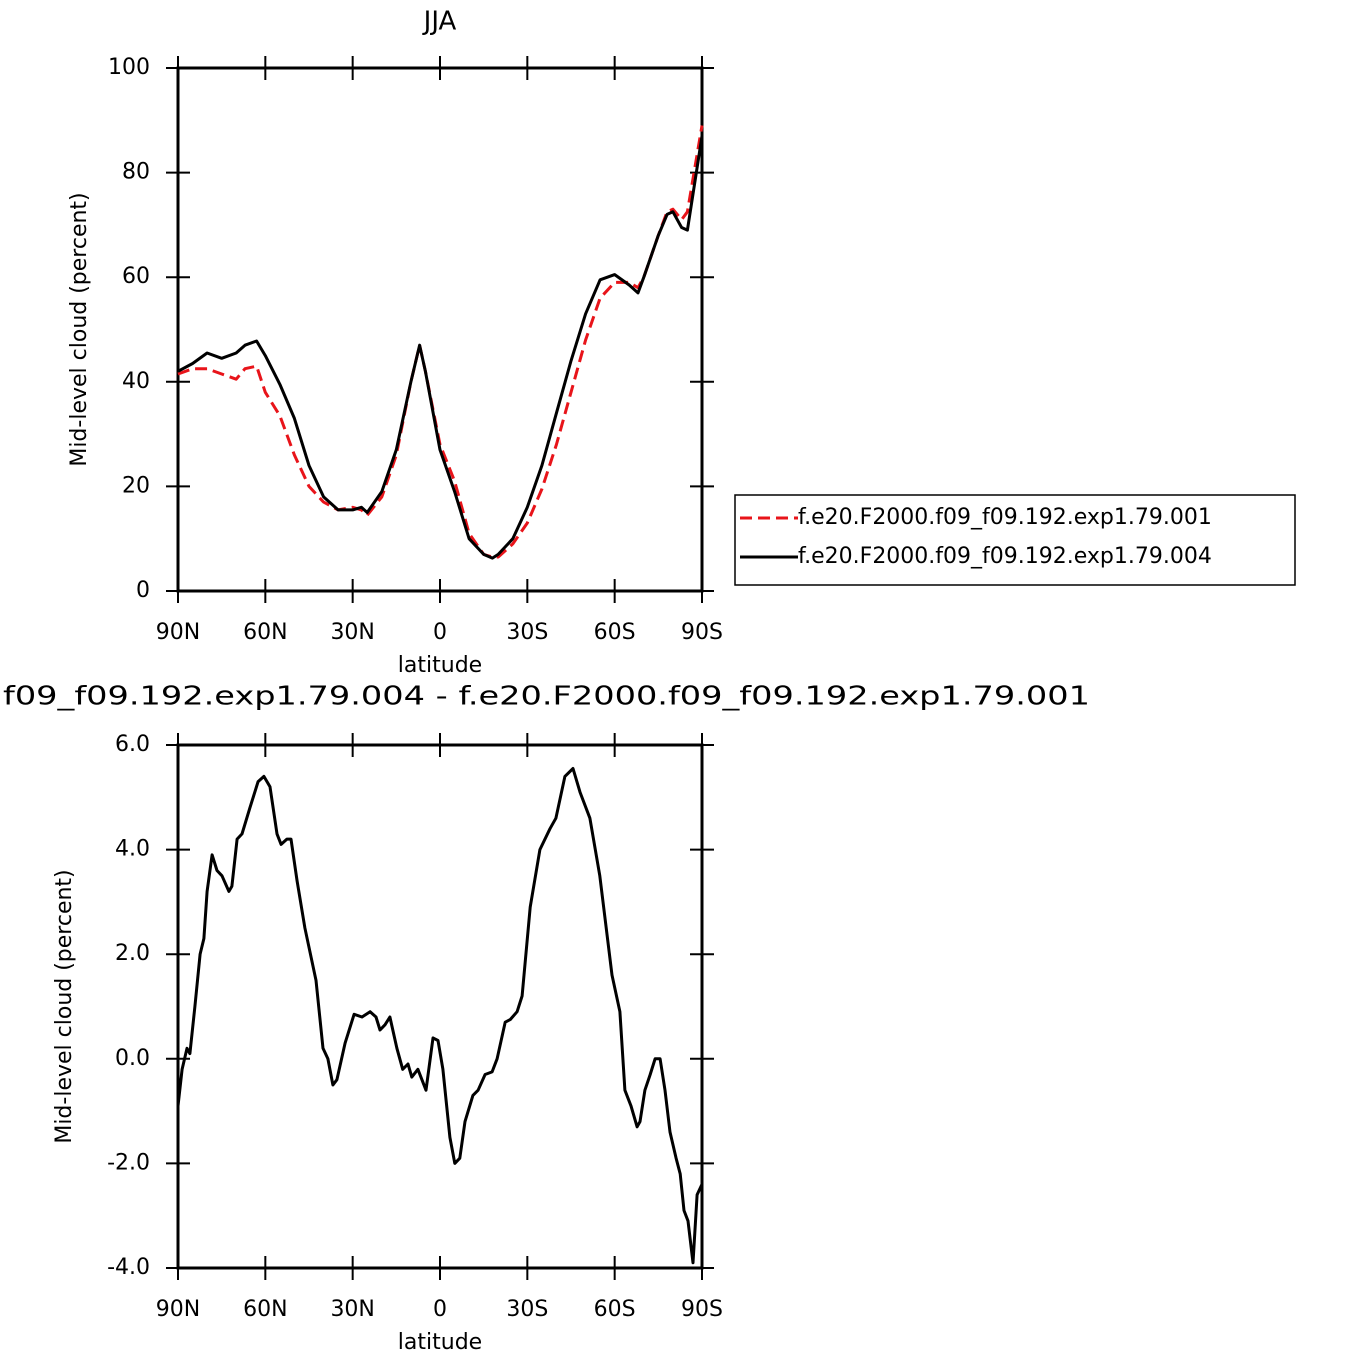  Describe the element at coordinates (132, 1058) in the screenshot. I see `y-tick-label: 0.0` at that location.